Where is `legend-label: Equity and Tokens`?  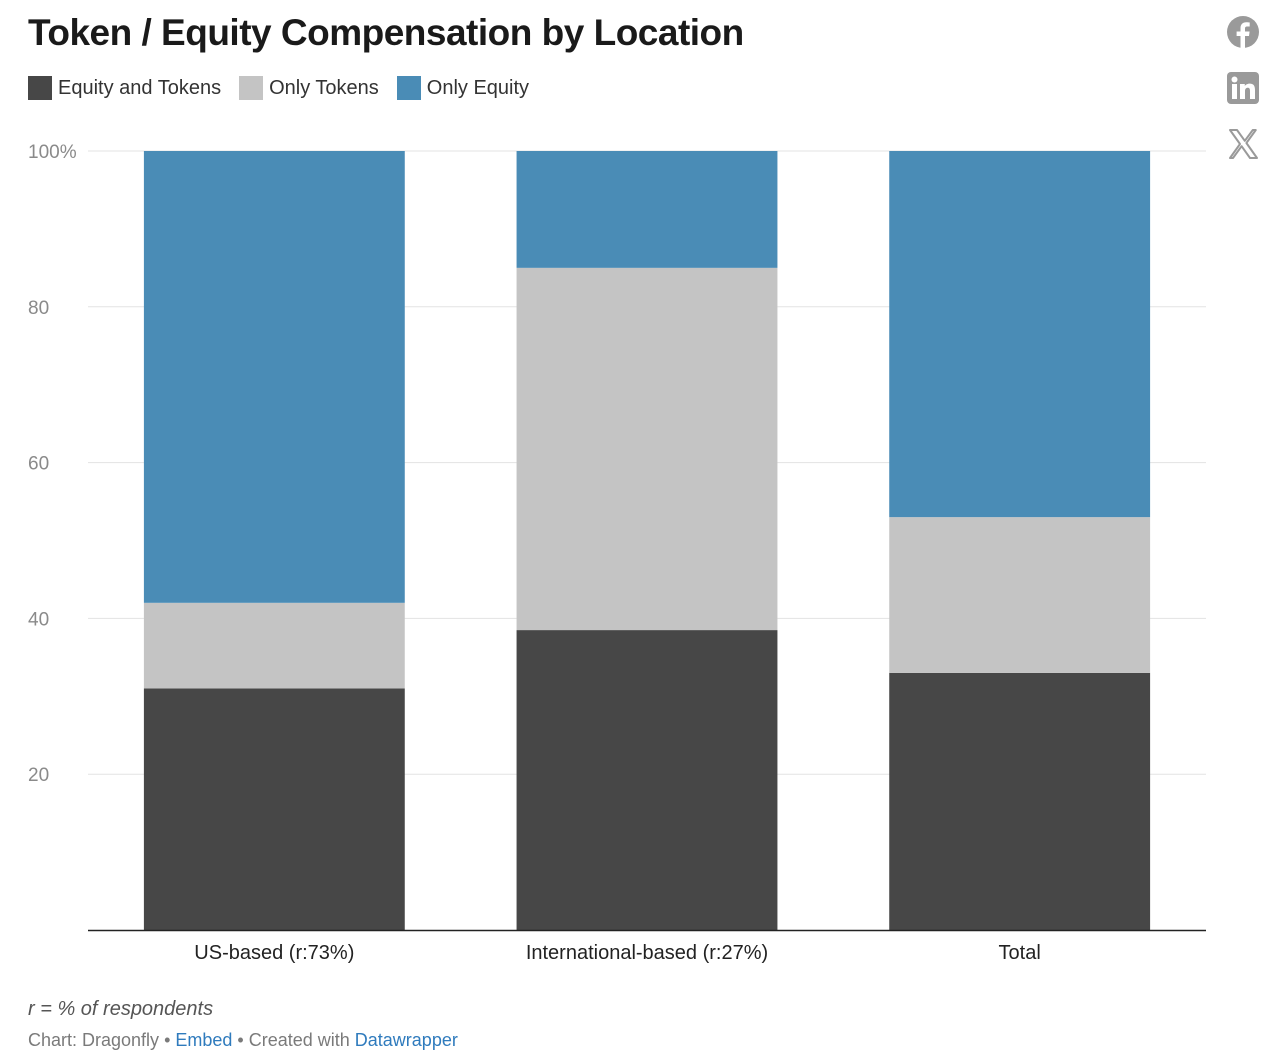 legend-label: Equity and Tokens is located at coordinates (140, 87).